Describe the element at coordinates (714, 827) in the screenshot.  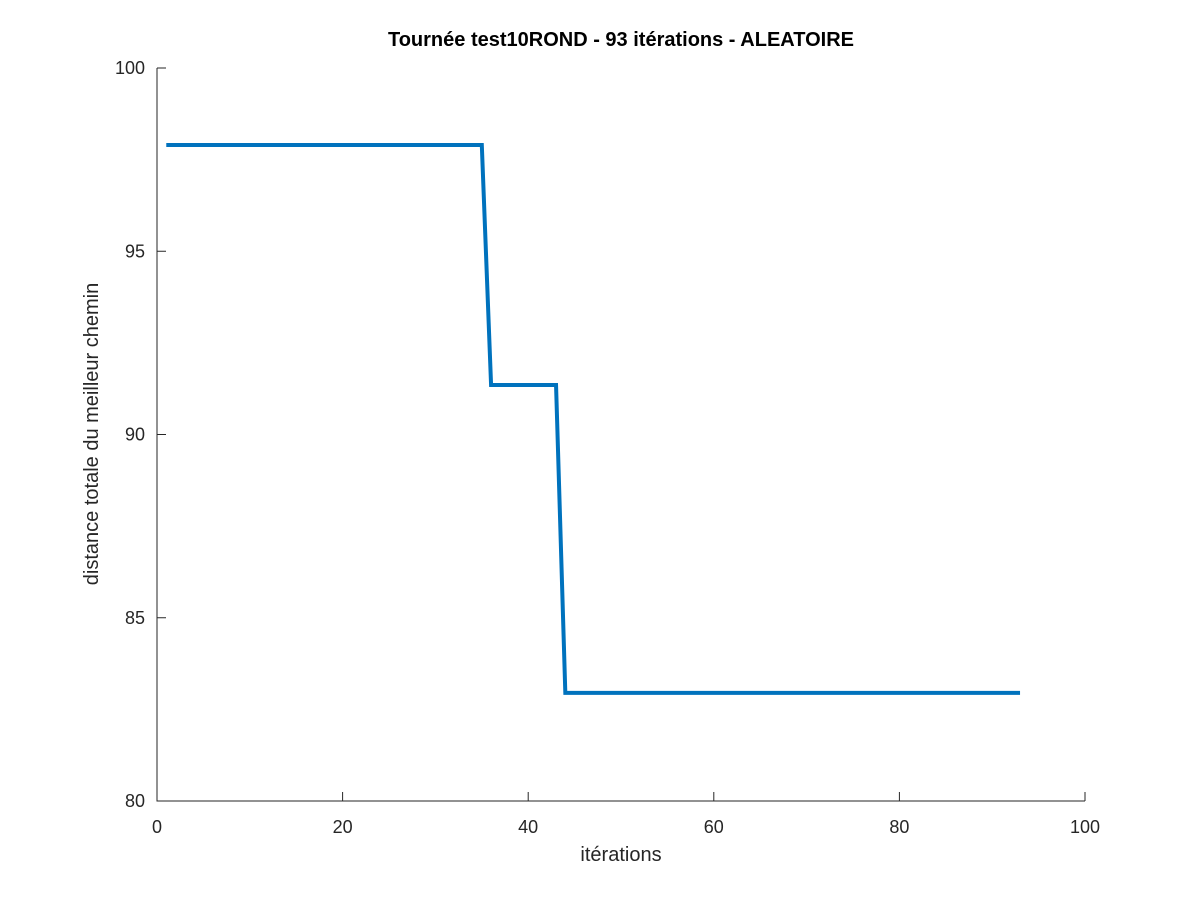
I see `x-tick-label: 60` at that location.